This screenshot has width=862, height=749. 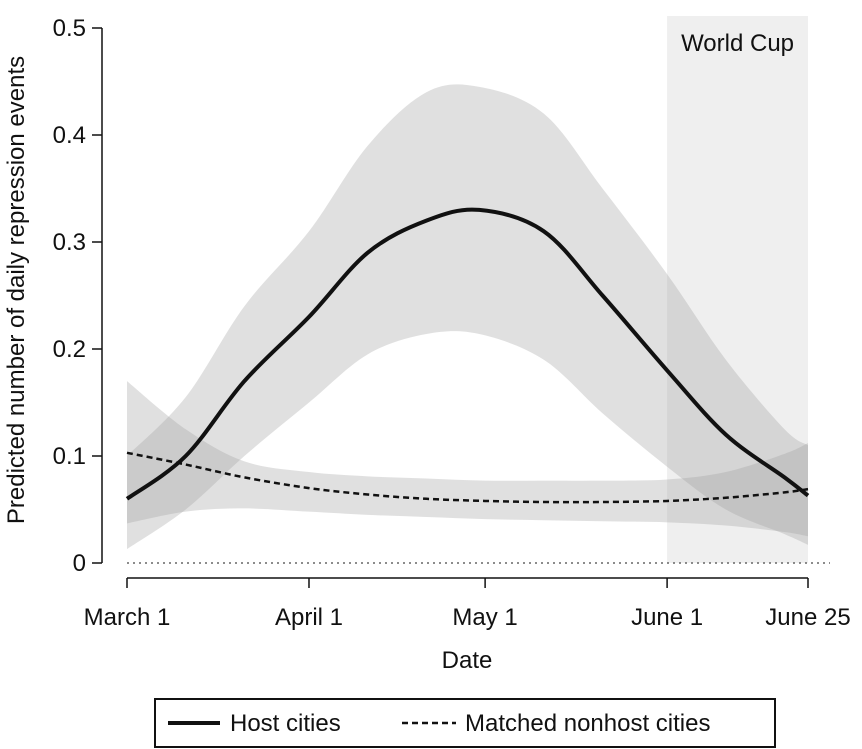 What do you see at coordinates (127, 617) in the screenshot?
I see `x-tick-label: March 1` at bounding box center [127, 617].